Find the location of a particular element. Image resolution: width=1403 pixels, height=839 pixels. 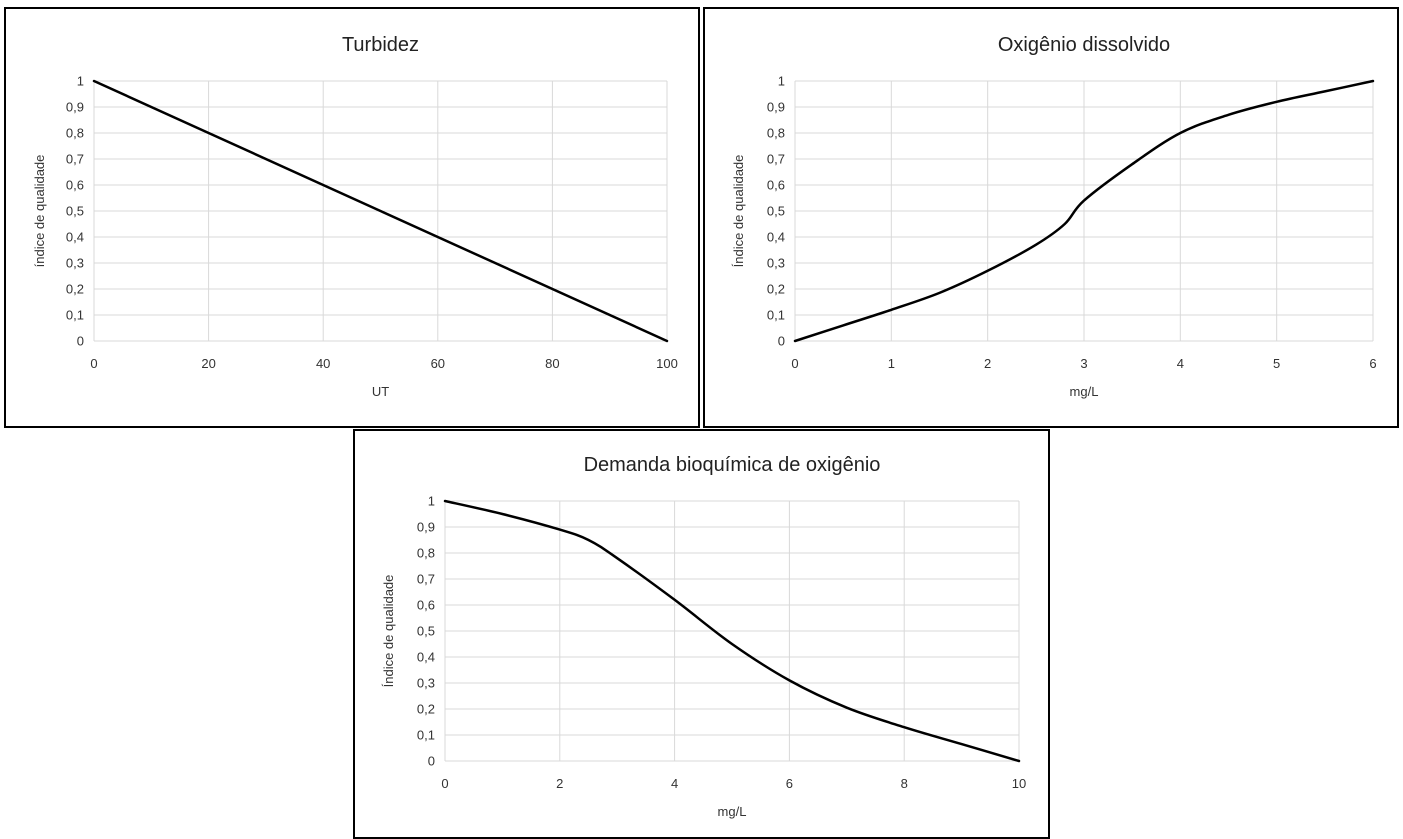

chart-title: Oxigênio dissolvido is located at coordinates (1084, 45).